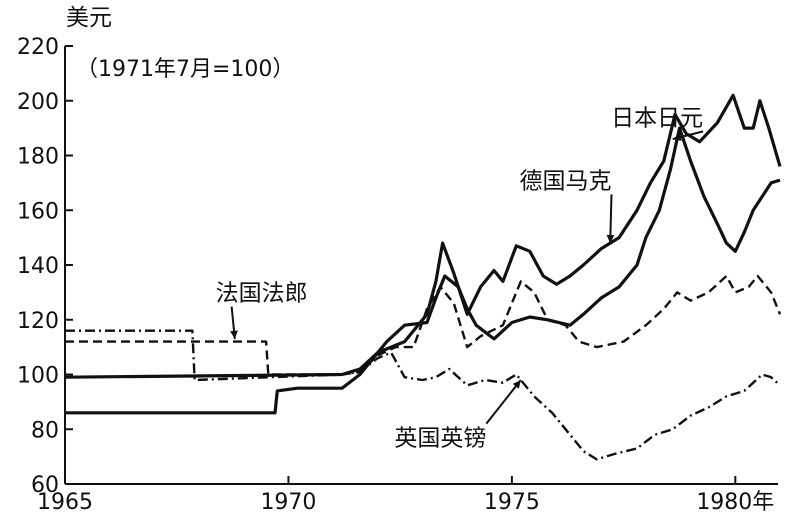 This screenshot has height=527, width=795. Describe the element at coordinates (38, 266) in the screenshot. I see `y-tick-label: 140` at that location.